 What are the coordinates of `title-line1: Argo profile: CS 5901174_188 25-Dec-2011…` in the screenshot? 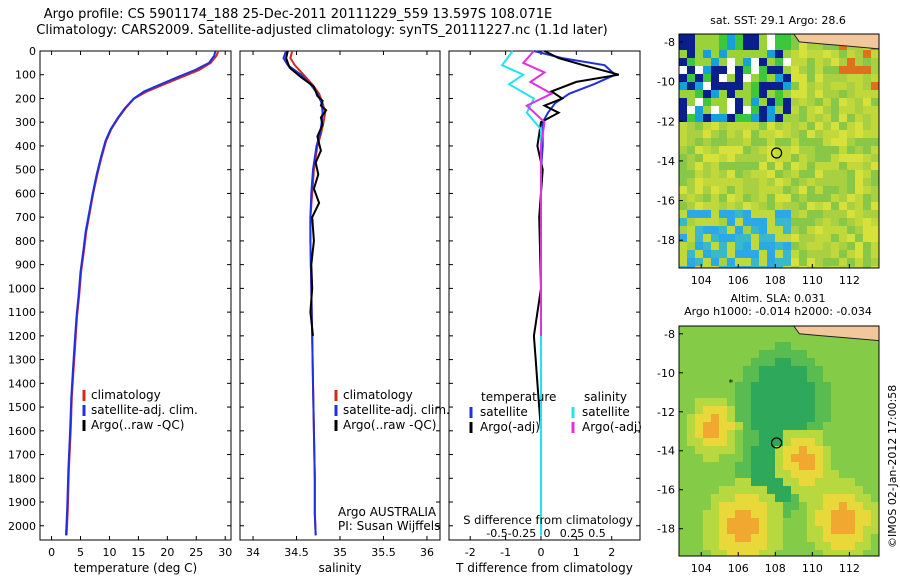 It's located at (298, 14).